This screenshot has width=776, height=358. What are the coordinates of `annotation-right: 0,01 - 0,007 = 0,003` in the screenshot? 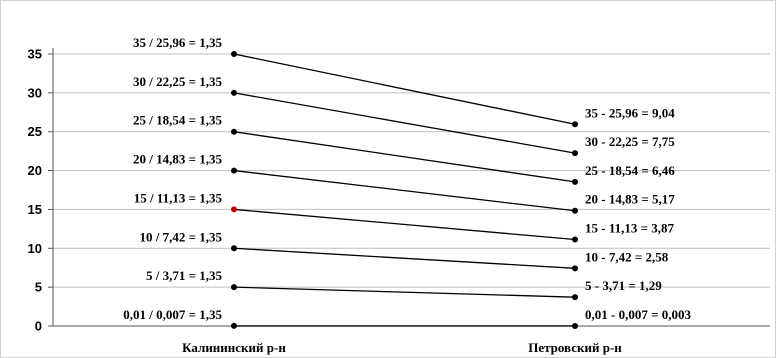 It's located at (638, 314).